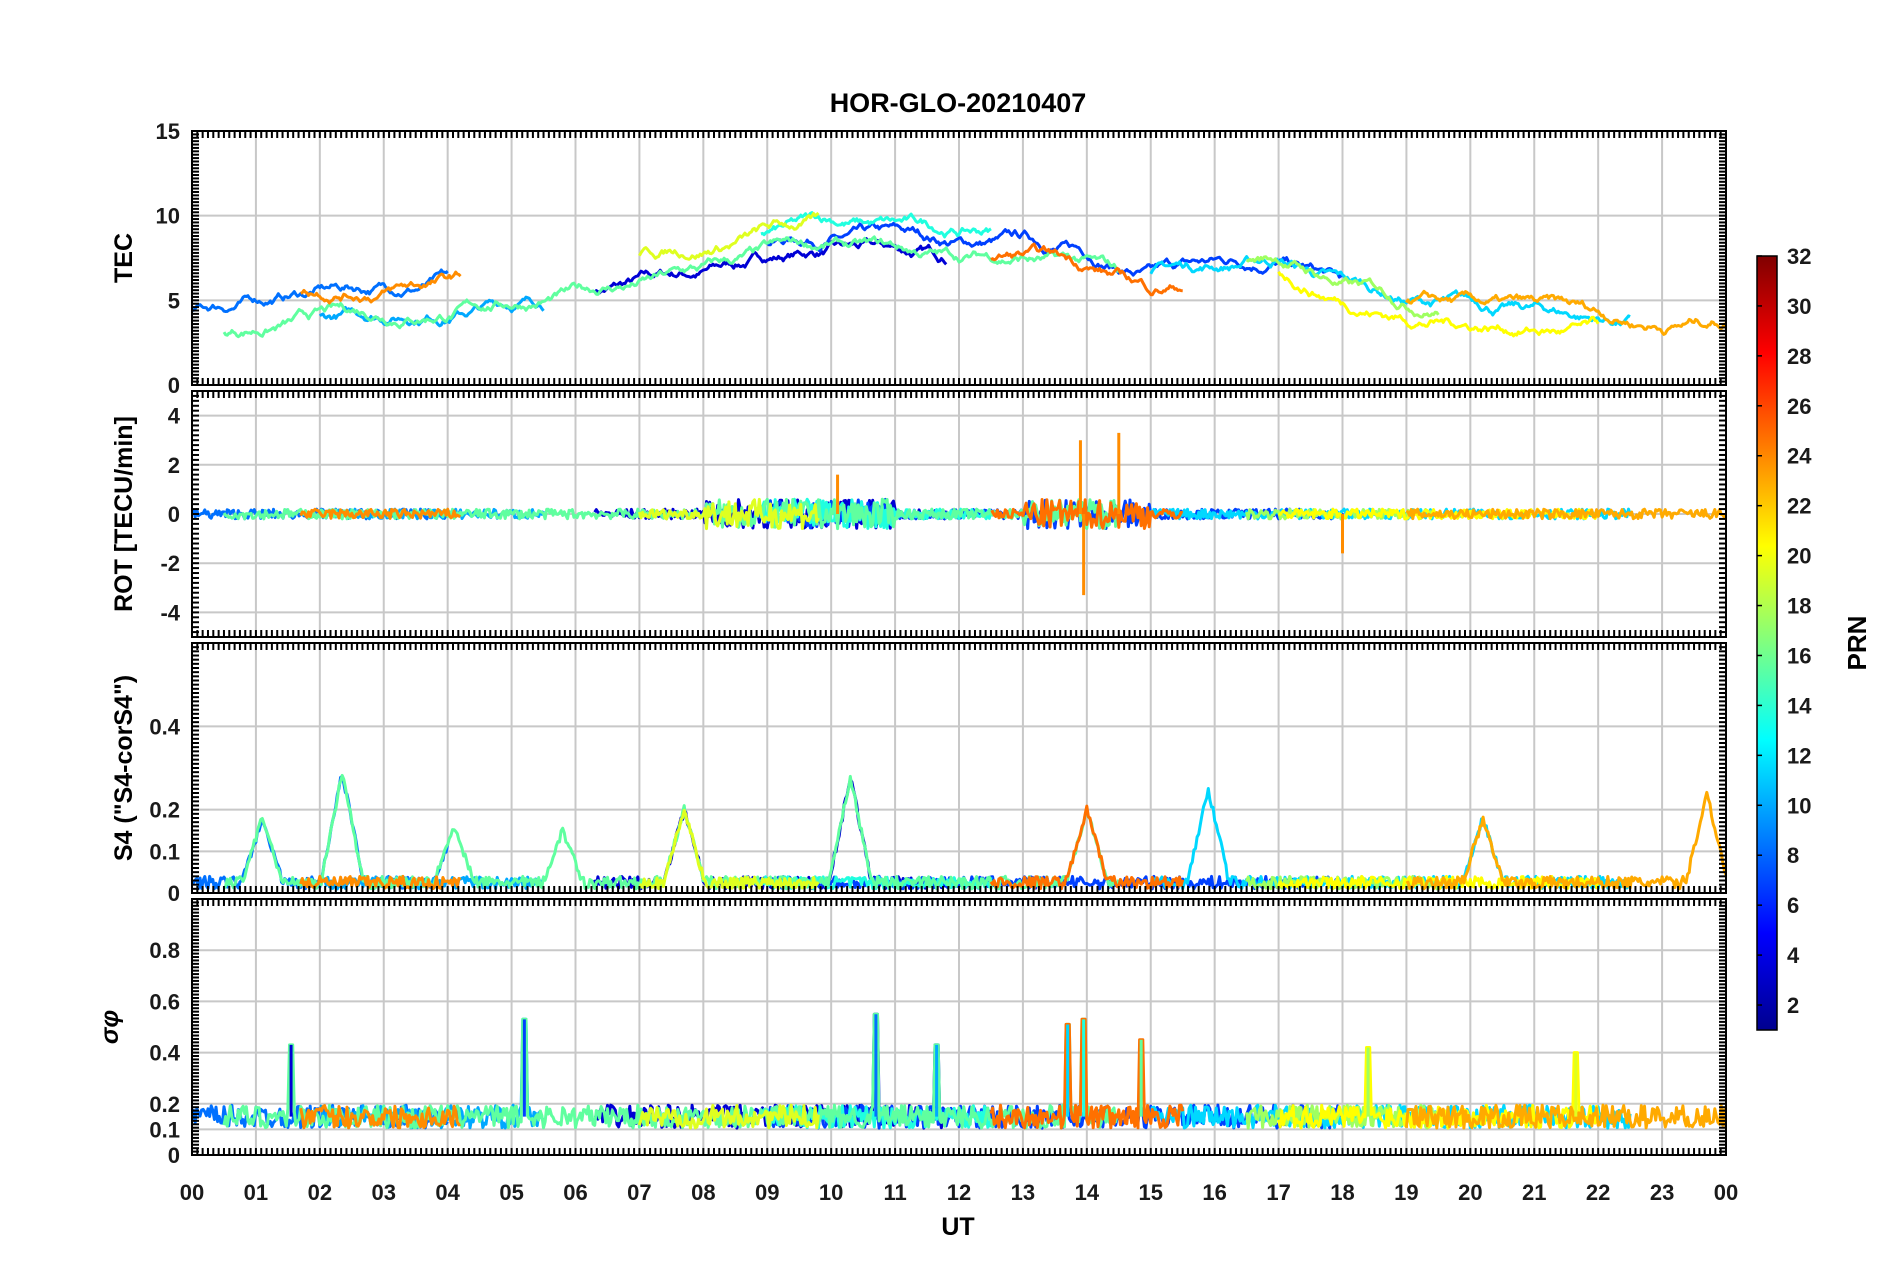 The width and height of the screenshot is (1902, 1272). I want to click on y-tick-label: 5, so click(174, 300).